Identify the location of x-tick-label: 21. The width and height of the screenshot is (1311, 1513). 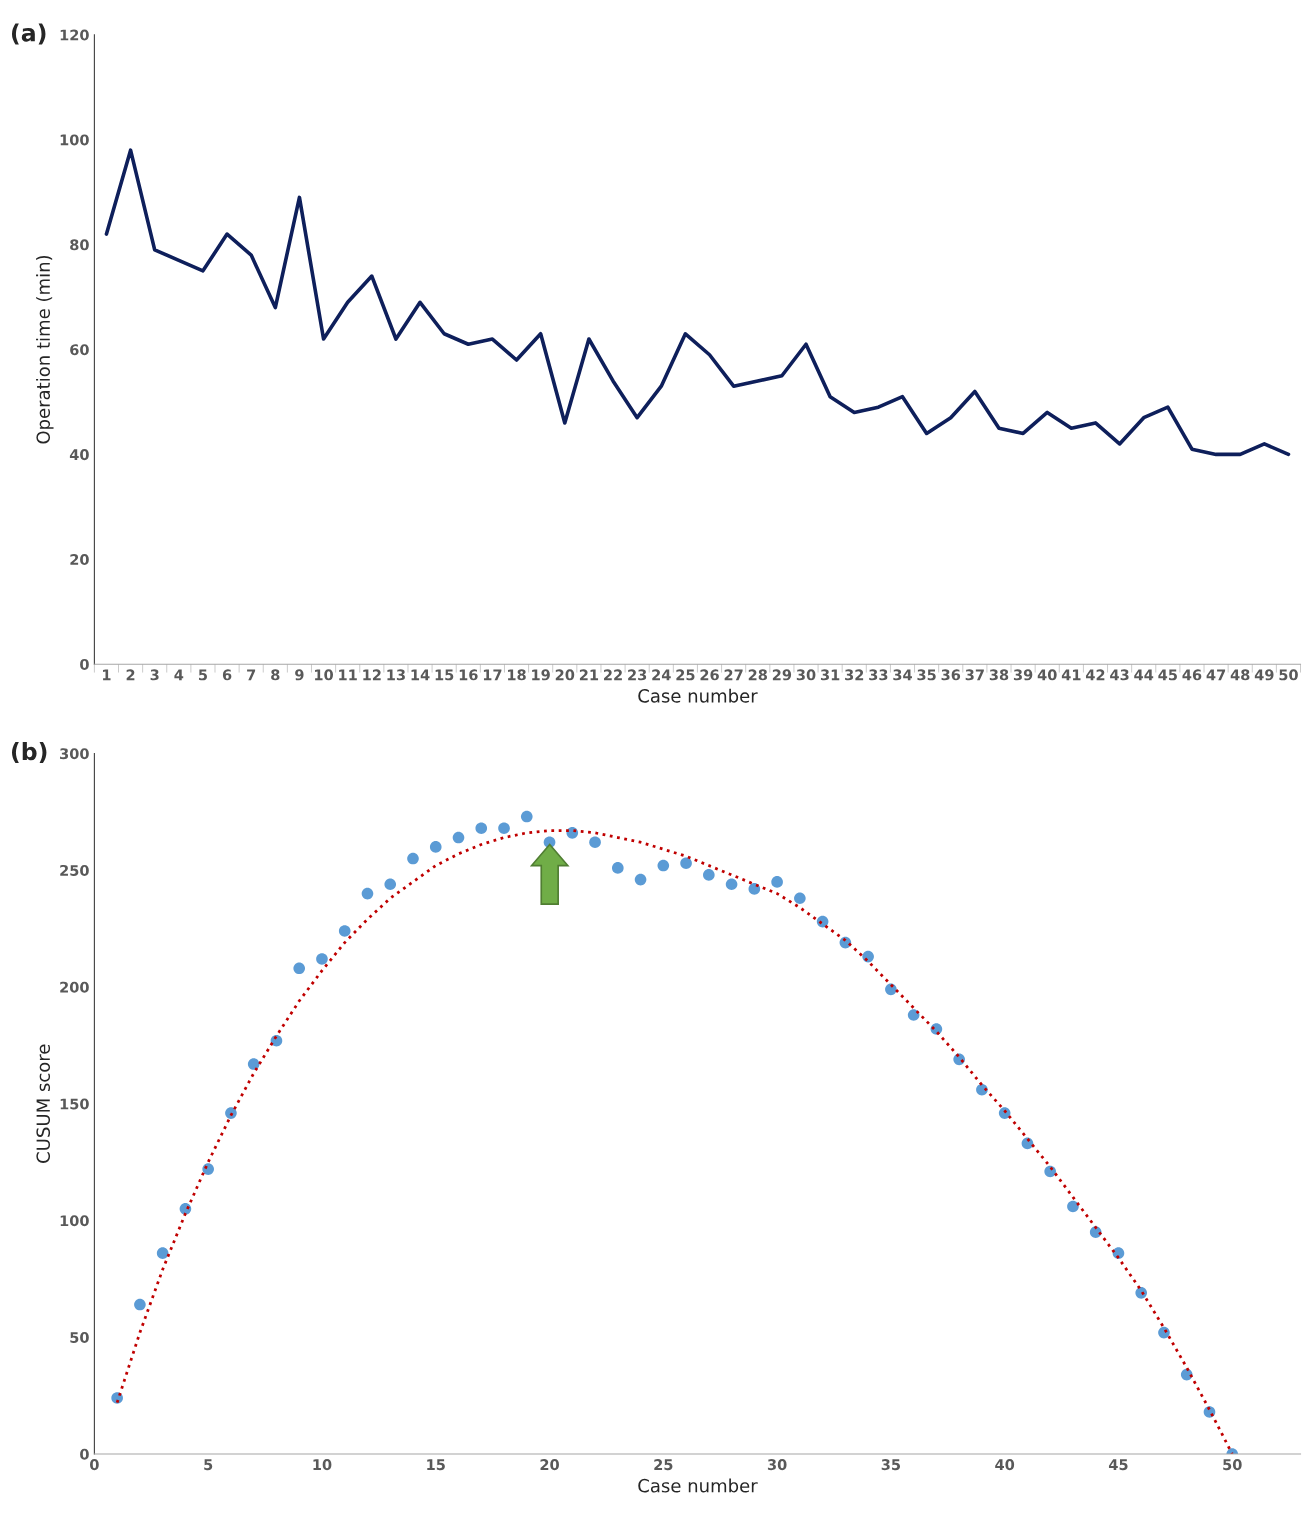
(589, 675).